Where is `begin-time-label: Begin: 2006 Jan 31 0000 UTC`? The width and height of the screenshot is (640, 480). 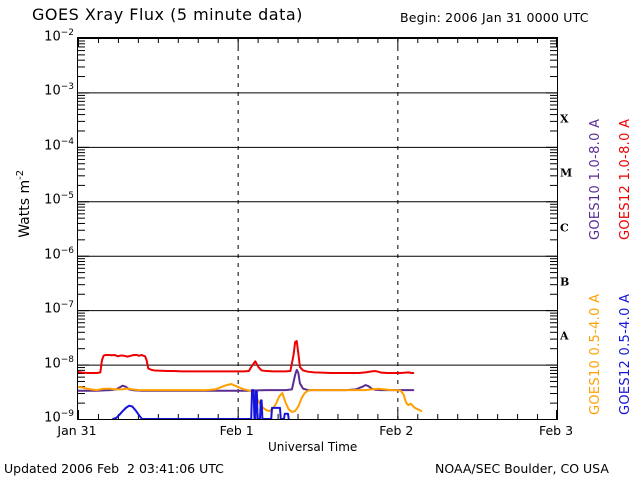 begin-time-label: Begin: 2006 Jan 31 0000 UTC is located at coordinates (494, 17).